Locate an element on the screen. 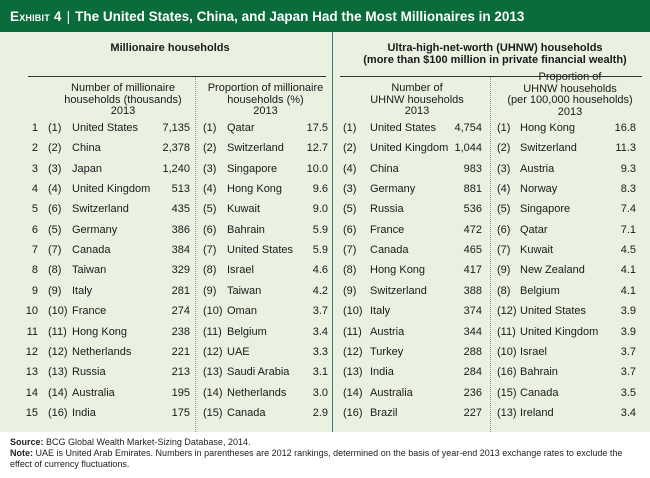  cell-q-prev: (1) is located at coordinates (504, 128).